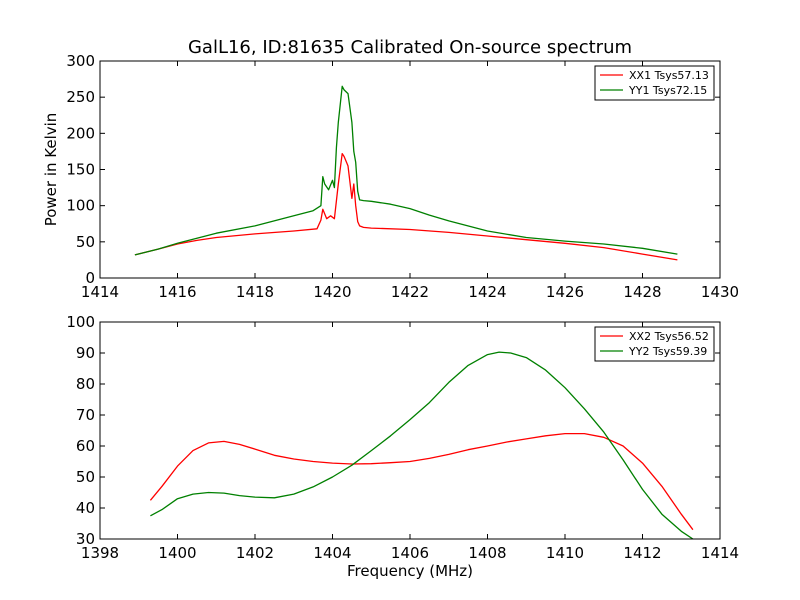  I want to click on y-tick-label: 300, so click(80, 61).